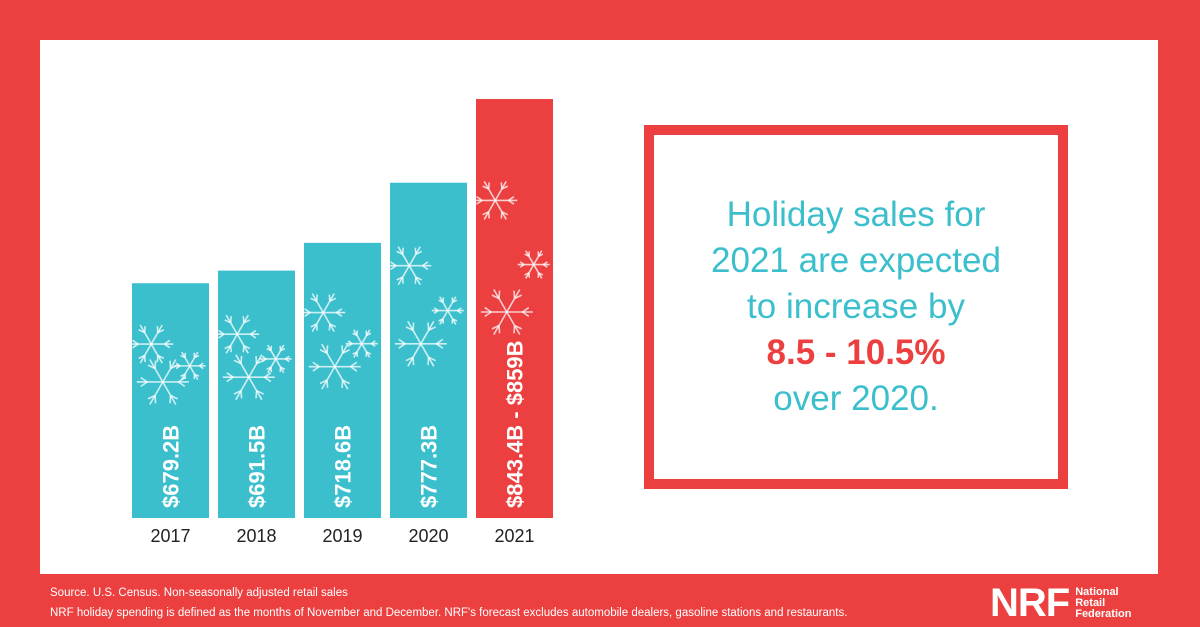 This screenshot has height=627, width=1200. Describe the element at coordinates (514, 536) in the screenshot. I see `category-label-2021: 2021` at that location.